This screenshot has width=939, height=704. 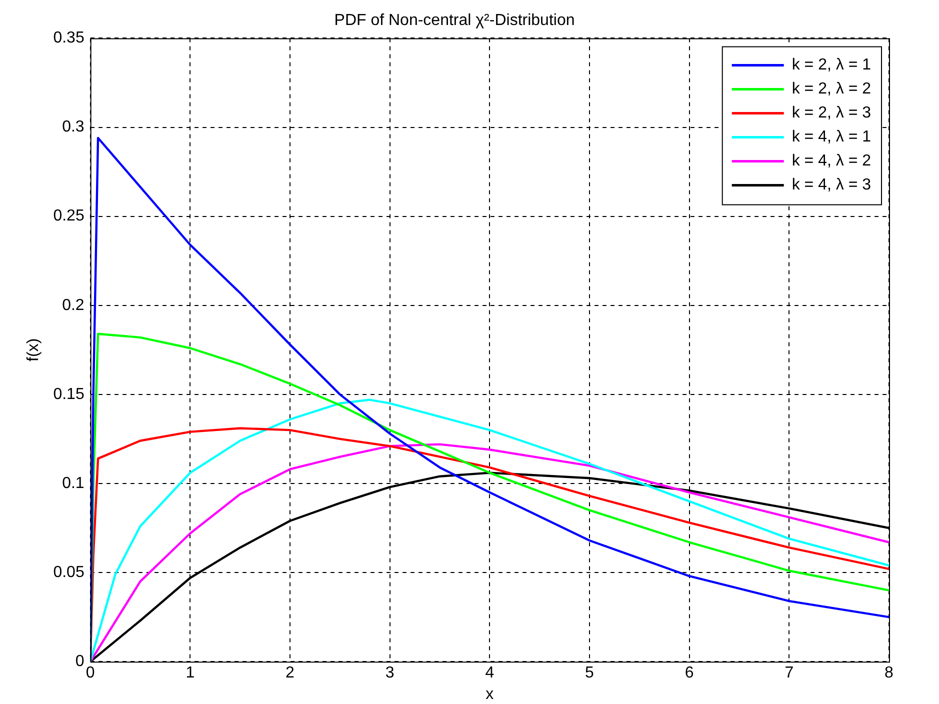 What do you see at coordinates (789, 673) in the screenshot?
I see `x-tick-label: 7` at bounding box center [789, 673].